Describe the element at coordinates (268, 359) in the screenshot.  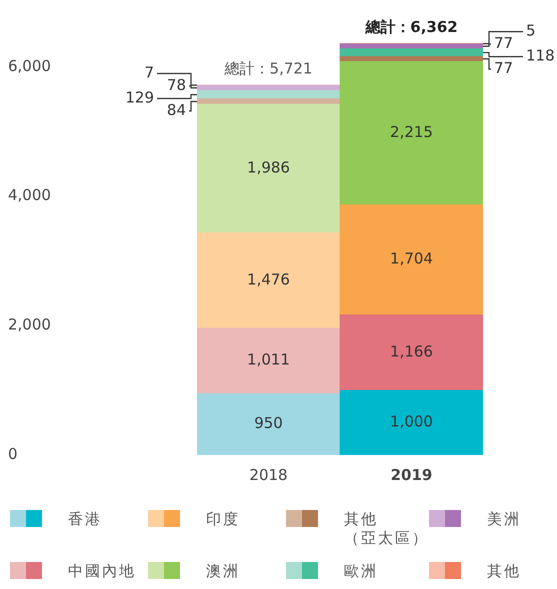
I see `data-label: 1,011` at that location.